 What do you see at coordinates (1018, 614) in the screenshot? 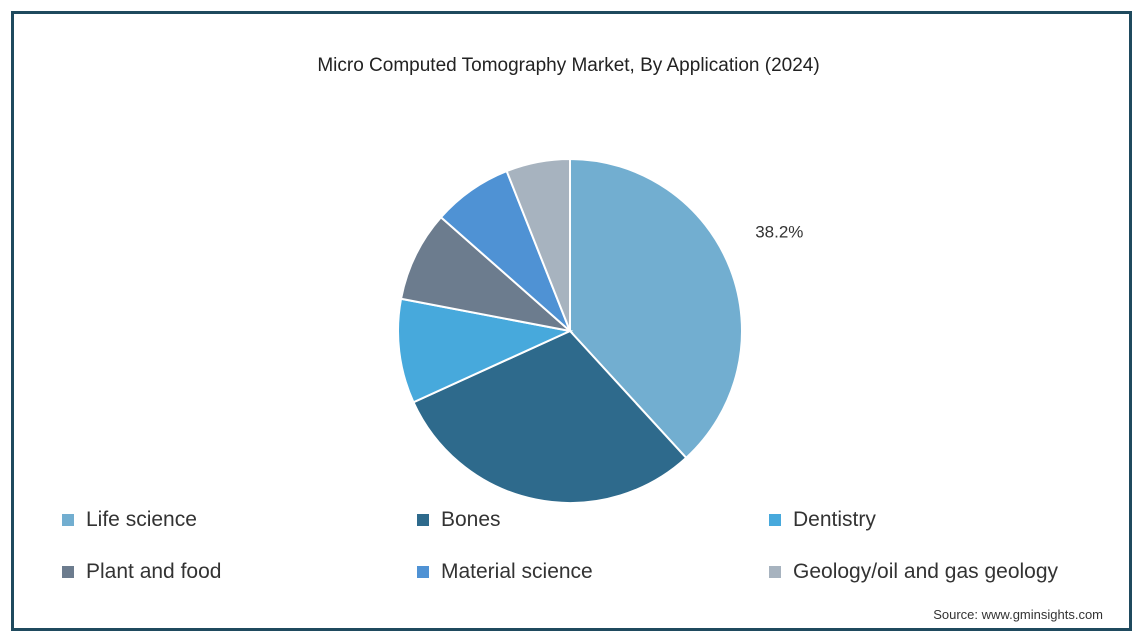
I see `source-note: Source: www.gminsights.com` at bounding box center [1018, 614].